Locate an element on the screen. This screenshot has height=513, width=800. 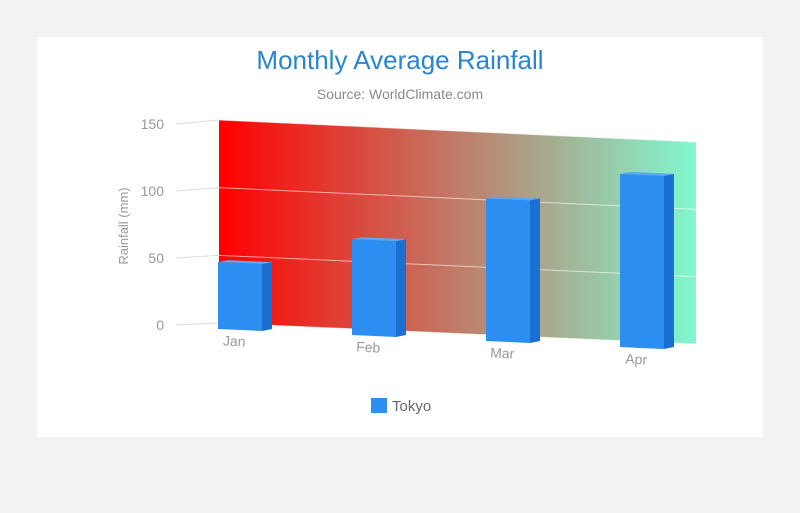
legend: Tokyo is located at coordinates (401, 406).